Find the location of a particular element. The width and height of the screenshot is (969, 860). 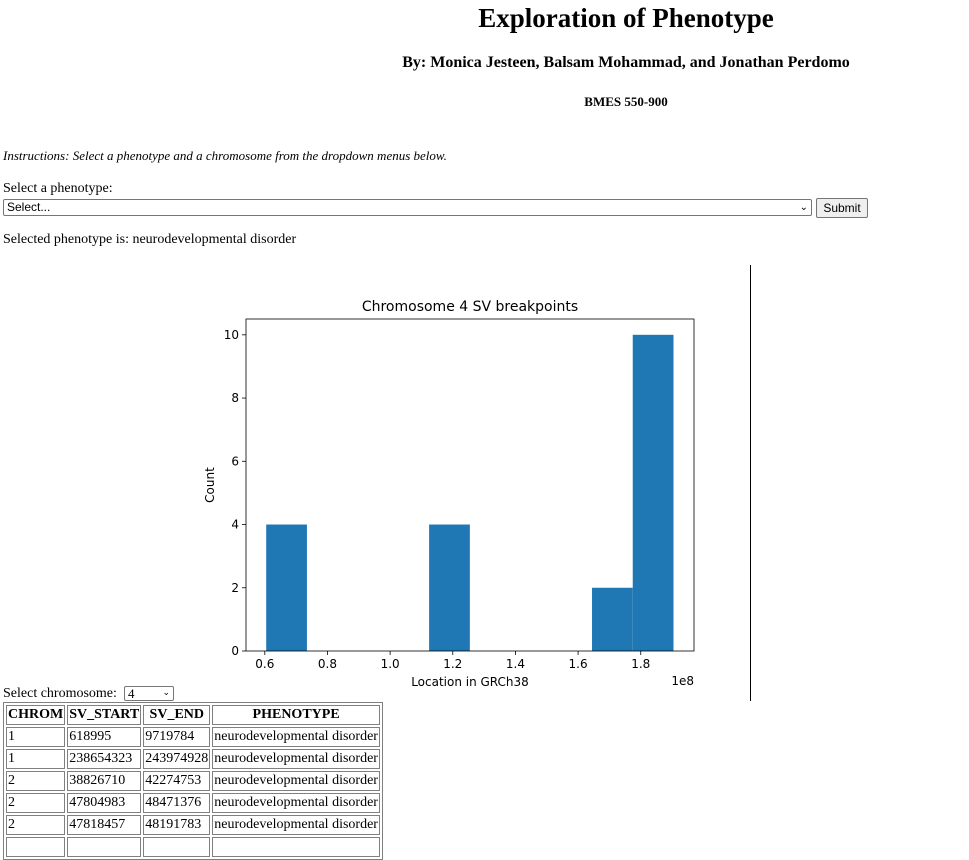

x-tick-label: 1.8 is located at coordinates (640, 664).